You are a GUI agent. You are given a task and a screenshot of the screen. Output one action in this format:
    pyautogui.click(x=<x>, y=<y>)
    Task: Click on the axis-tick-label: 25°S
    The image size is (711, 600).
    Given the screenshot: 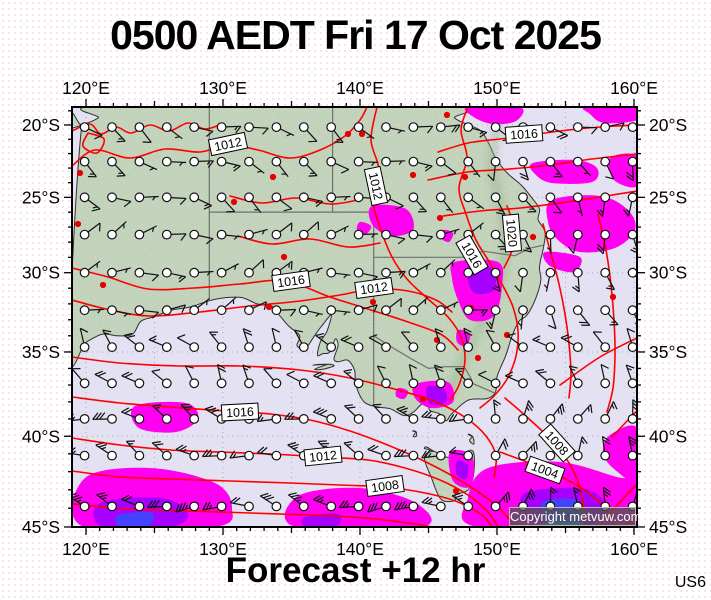 What is the action you would take?
    pyautogui.click(x=668, y=197)
    